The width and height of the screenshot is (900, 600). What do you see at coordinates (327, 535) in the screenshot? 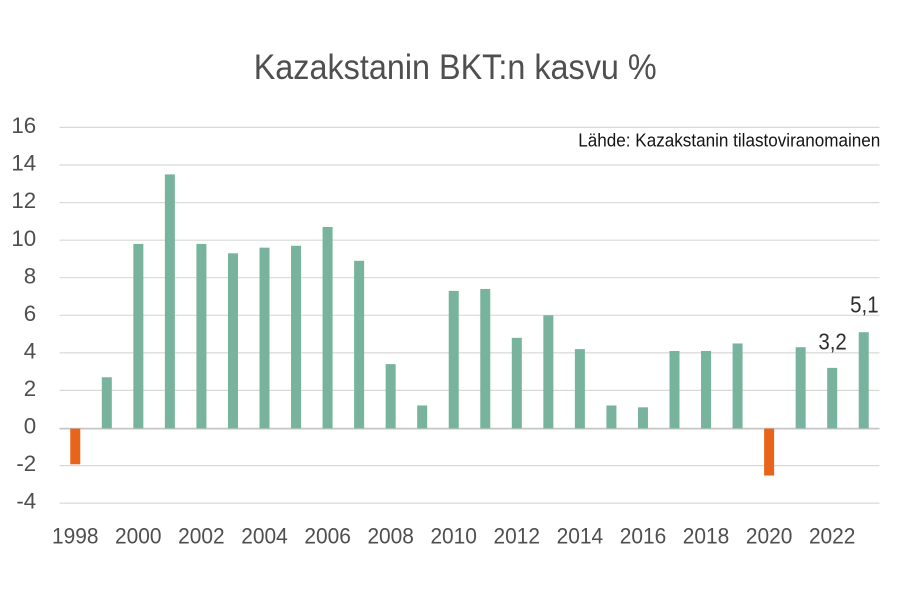
I see `svg-text: 2006` at bounding box center [327, 535].